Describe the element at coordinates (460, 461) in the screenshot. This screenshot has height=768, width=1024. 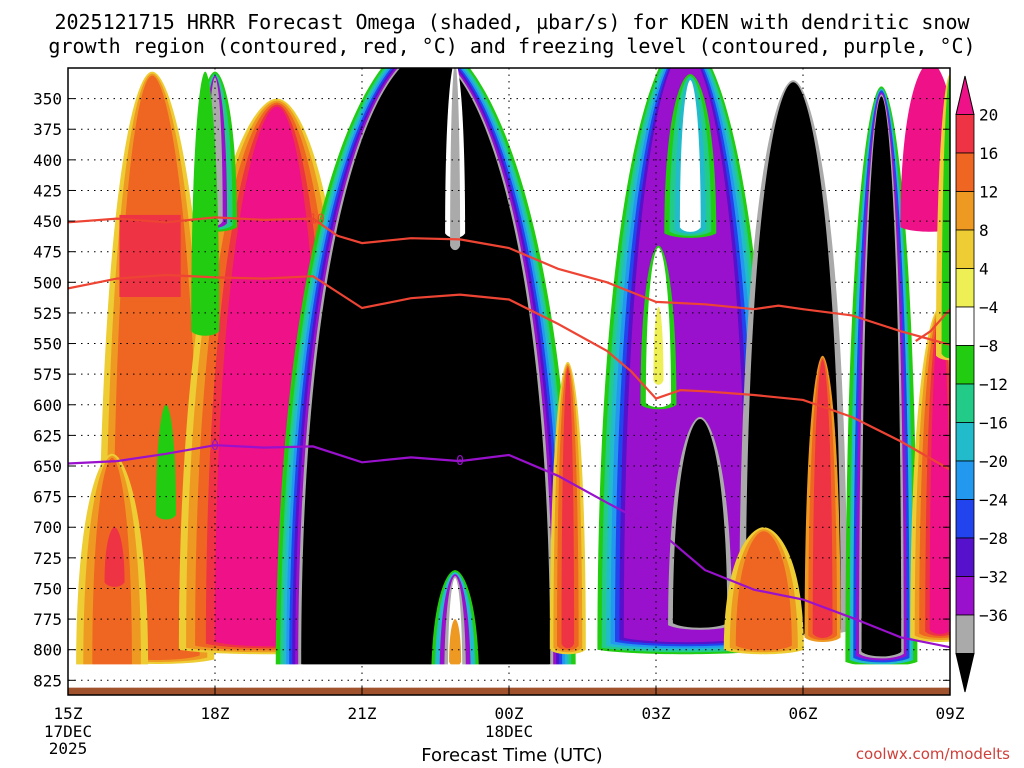
I see `freezing-label-2: 0` at that location.